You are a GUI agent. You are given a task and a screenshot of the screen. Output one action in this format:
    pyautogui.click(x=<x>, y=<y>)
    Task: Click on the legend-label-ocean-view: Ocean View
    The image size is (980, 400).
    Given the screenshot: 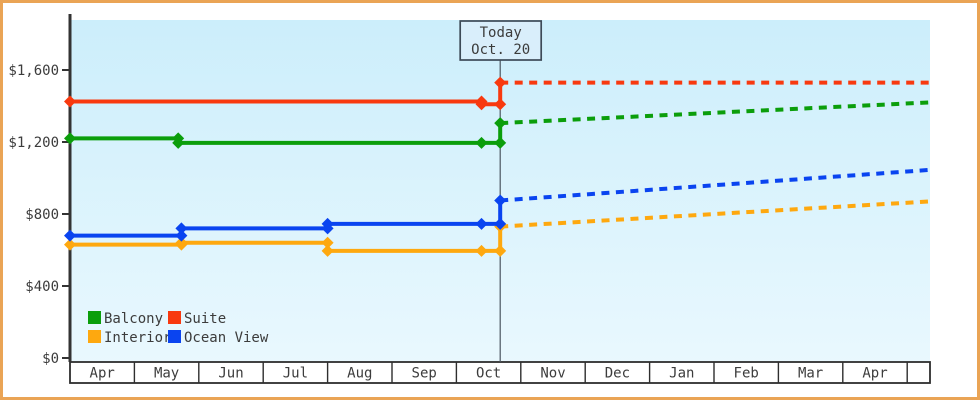 What is the action you would take?
    pyautogui.click(x=226, y=338)
    